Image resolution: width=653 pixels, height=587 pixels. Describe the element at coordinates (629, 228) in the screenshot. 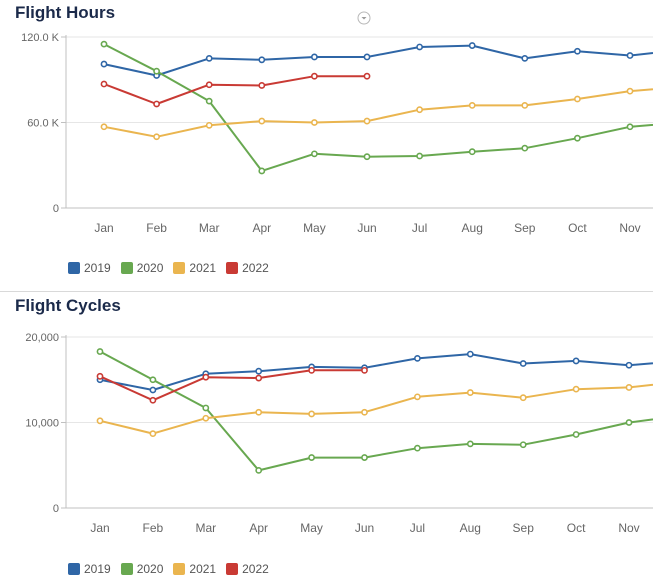

I see `x-tick-label: Nov` at that location.